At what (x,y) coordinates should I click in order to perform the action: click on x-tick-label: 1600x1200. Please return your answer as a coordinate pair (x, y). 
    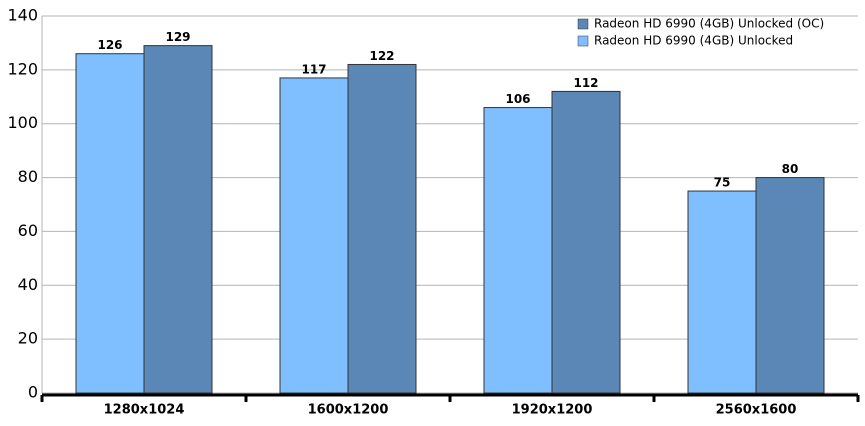
    Looking at the image, I should click on (348, 410).